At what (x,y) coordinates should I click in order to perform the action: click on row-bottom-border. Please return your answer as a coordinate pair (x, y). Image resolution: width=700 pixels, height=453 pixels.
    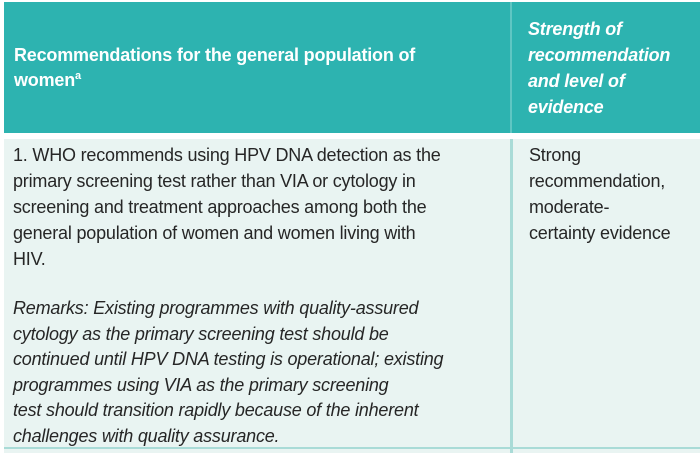
    Looking at the image, I should click on (352, 448).